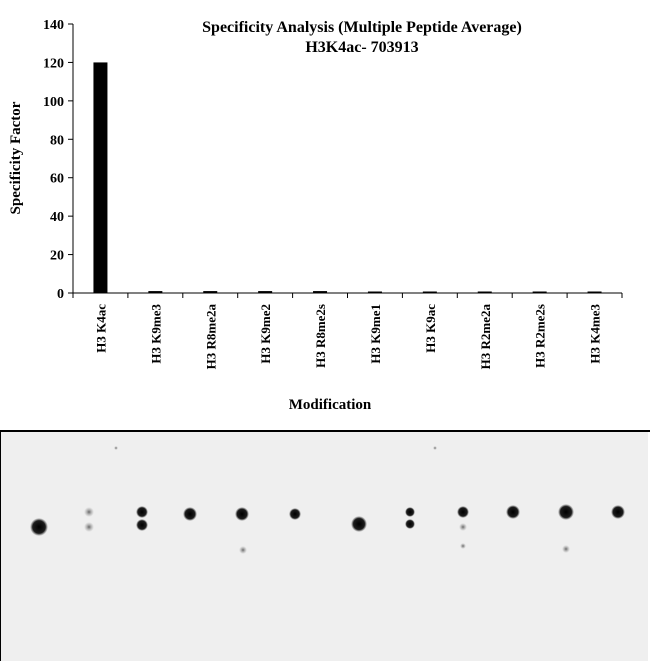 The width and height of the screenshot is (650, 666). Describe the element at coordinates (57, 256) in the screenshot. I see `y-tick-label: 20` at that location.